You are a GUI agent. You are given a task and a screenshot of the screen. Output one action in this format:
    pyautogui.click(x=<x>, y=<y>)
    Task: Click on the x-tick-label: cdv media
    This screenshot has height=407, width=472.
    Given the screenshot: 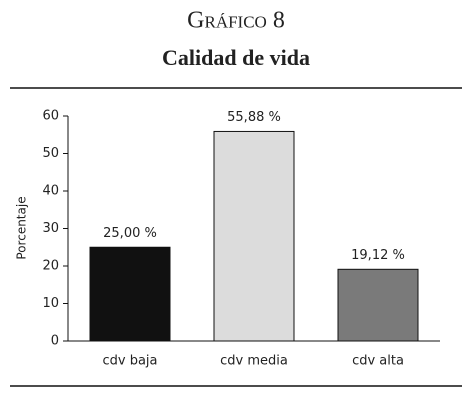 What is the action you would take?
    pyautogui.click(x=254, y=361)
    